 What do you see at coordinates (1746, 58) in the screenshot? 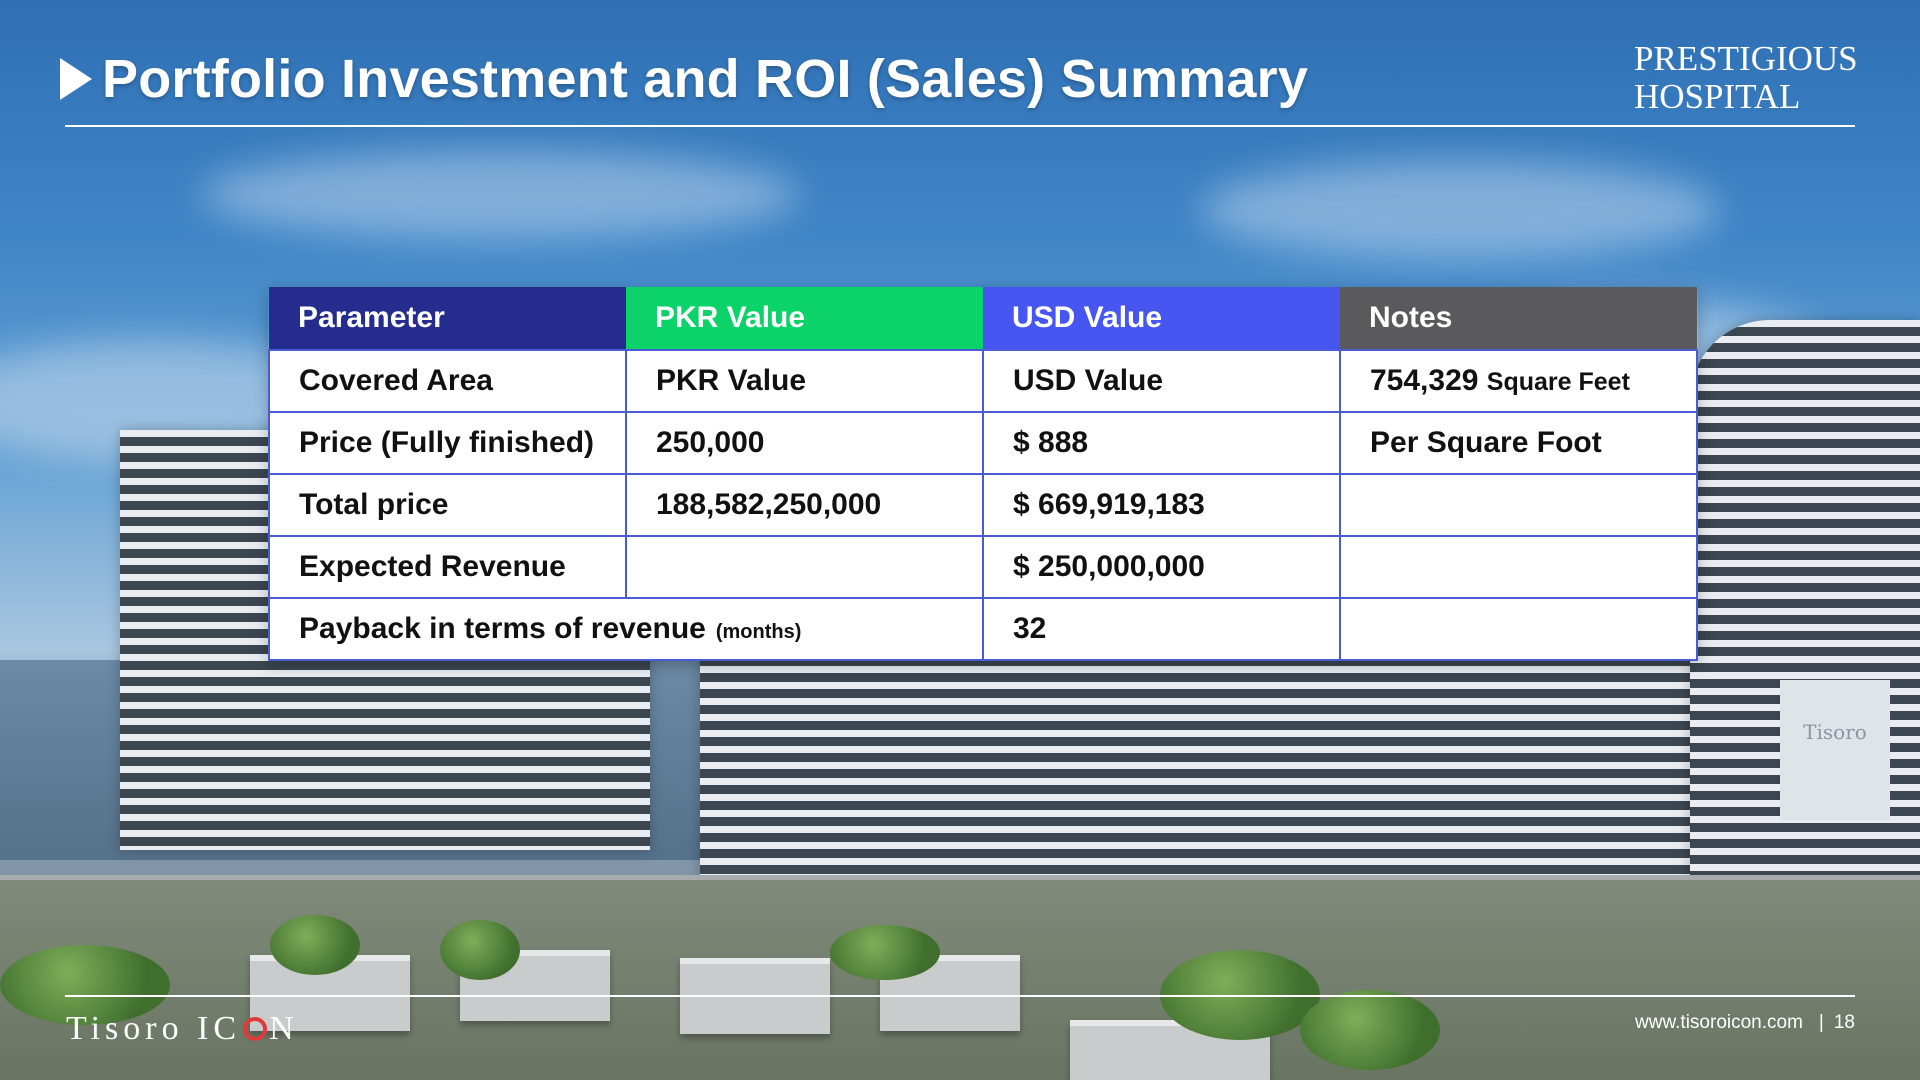
I see `brand-line-1: PRESTIGIOUS` at bounding box center [1746, 58].